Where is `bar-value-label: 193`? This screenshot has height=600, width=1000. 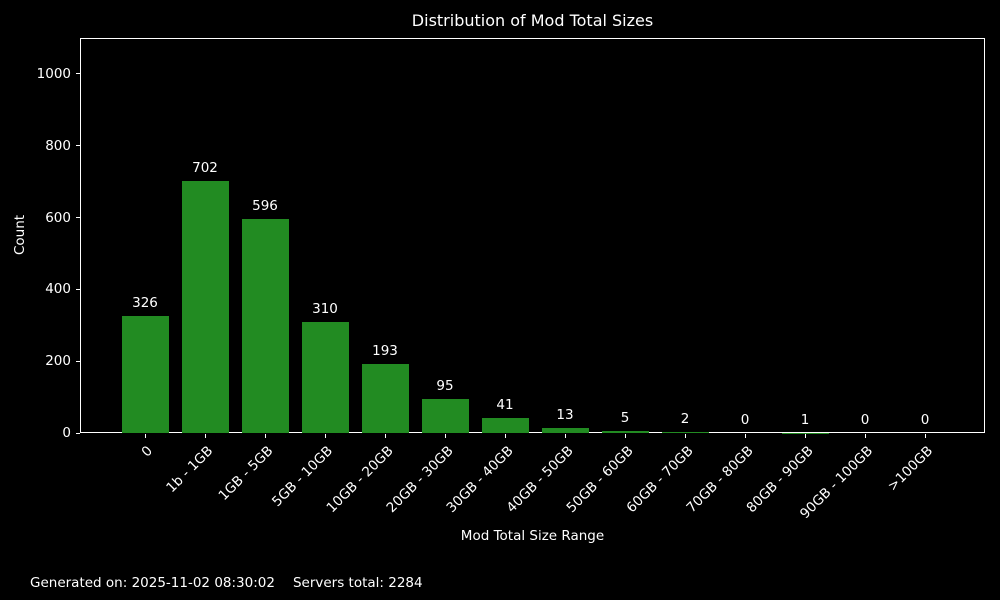
bar-value-label: 193 is located at coordinates (385, 350).